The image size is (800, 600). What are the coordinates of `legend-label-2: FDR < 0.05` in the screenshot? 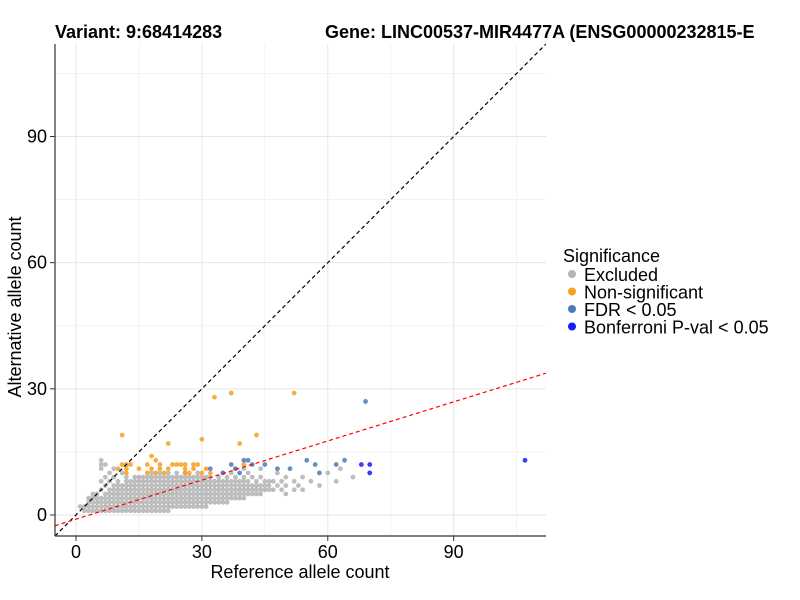 It's located at (630, 310).